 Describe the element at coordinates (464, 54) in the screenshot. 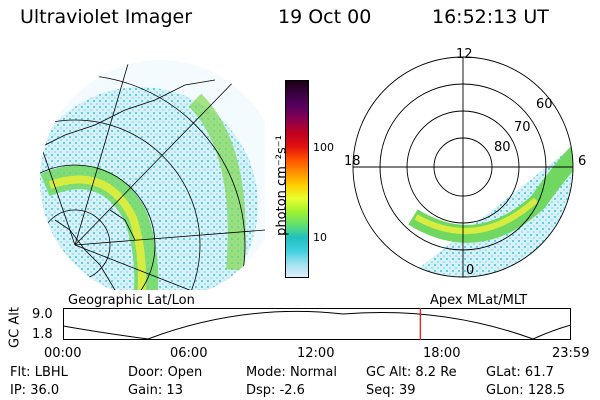

I see `mlt-label-12: 12` at that location.